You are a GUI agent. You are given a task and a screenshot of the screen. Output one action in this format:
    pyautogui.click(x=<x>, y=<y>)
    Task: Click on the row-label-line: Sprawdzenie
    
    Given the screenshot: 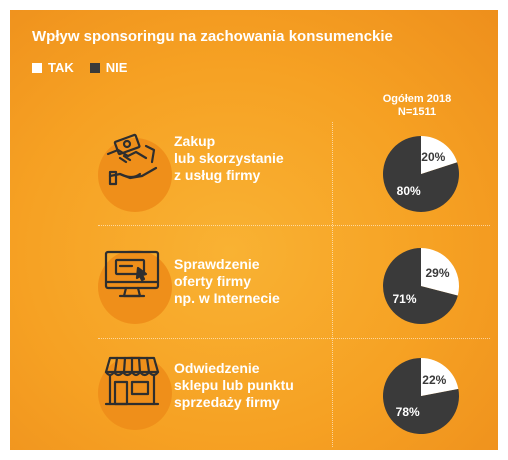 What is the action you would take?
    pyautogui.click(x=217, y=264)
    